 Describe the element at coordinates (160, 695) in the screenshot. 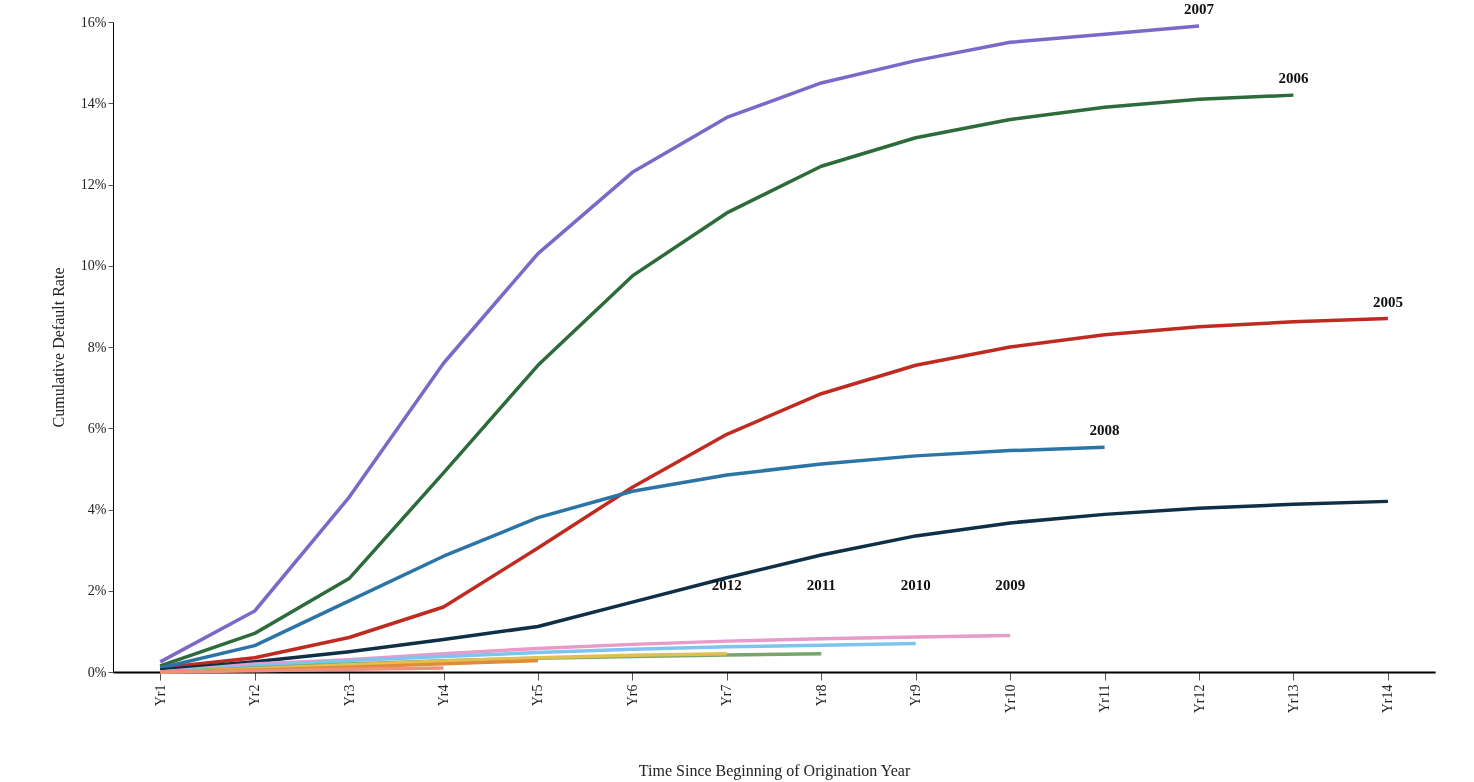

I see `x-tick-label: Yr1` at that location.